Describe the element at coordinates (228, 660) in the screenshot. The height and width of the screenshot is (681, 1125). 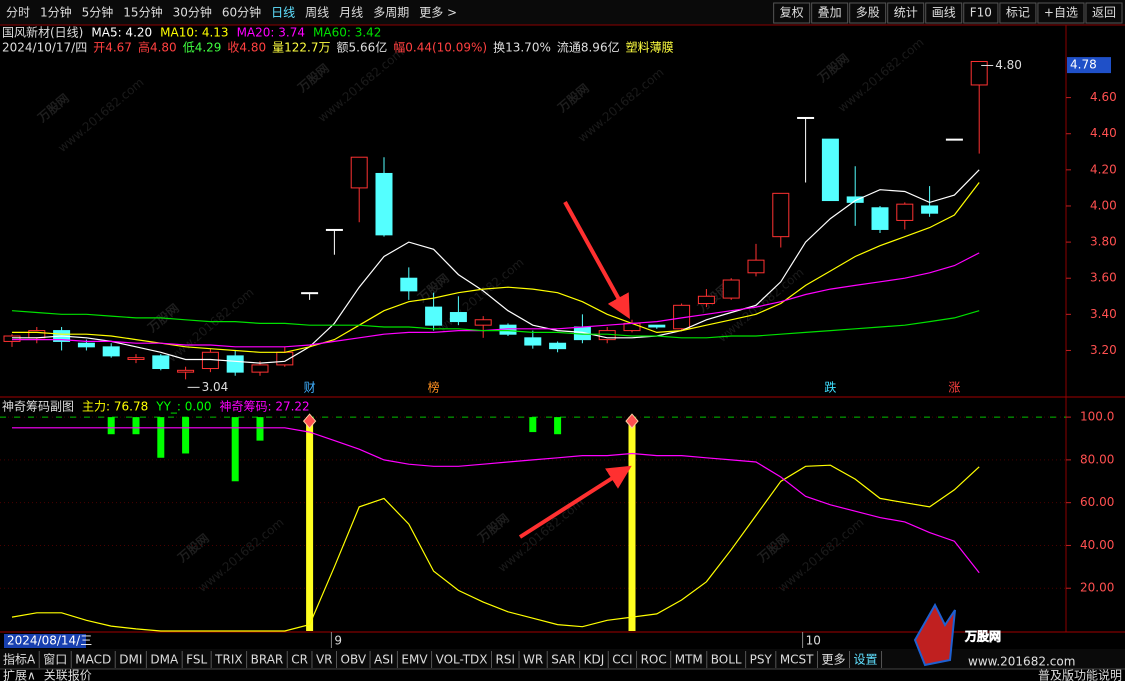
I see `indicator-tab: TRIX` at that location.